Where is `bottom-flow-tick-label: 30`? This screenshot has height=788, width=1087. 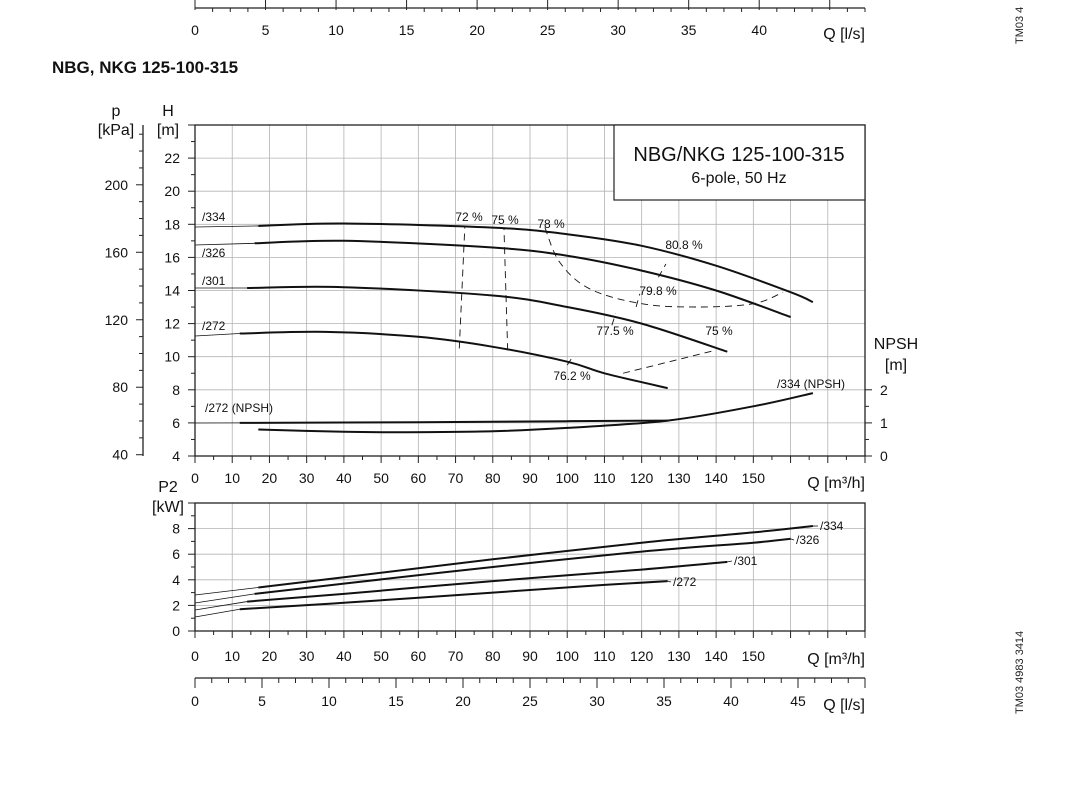 bottom-flow-tick-label: 30 is located at coordinates (597, 701).